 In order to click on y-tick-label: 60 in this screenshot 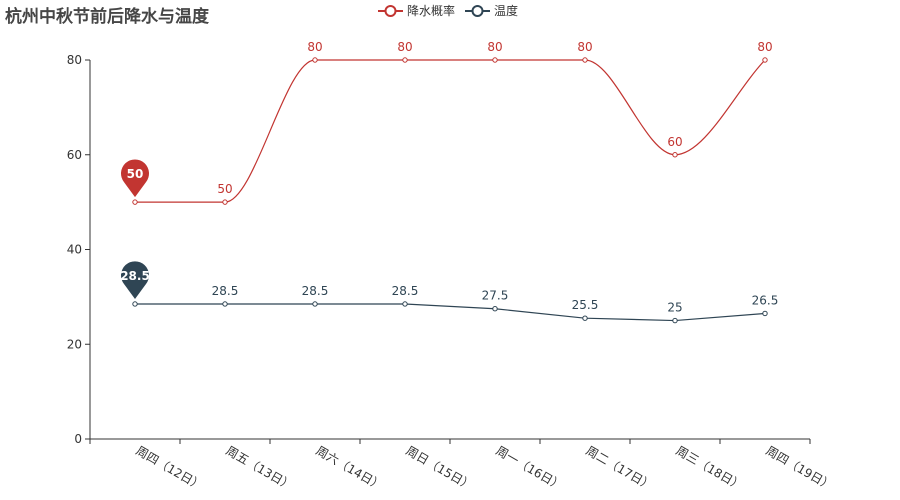, I will do `click(74, 155)`.